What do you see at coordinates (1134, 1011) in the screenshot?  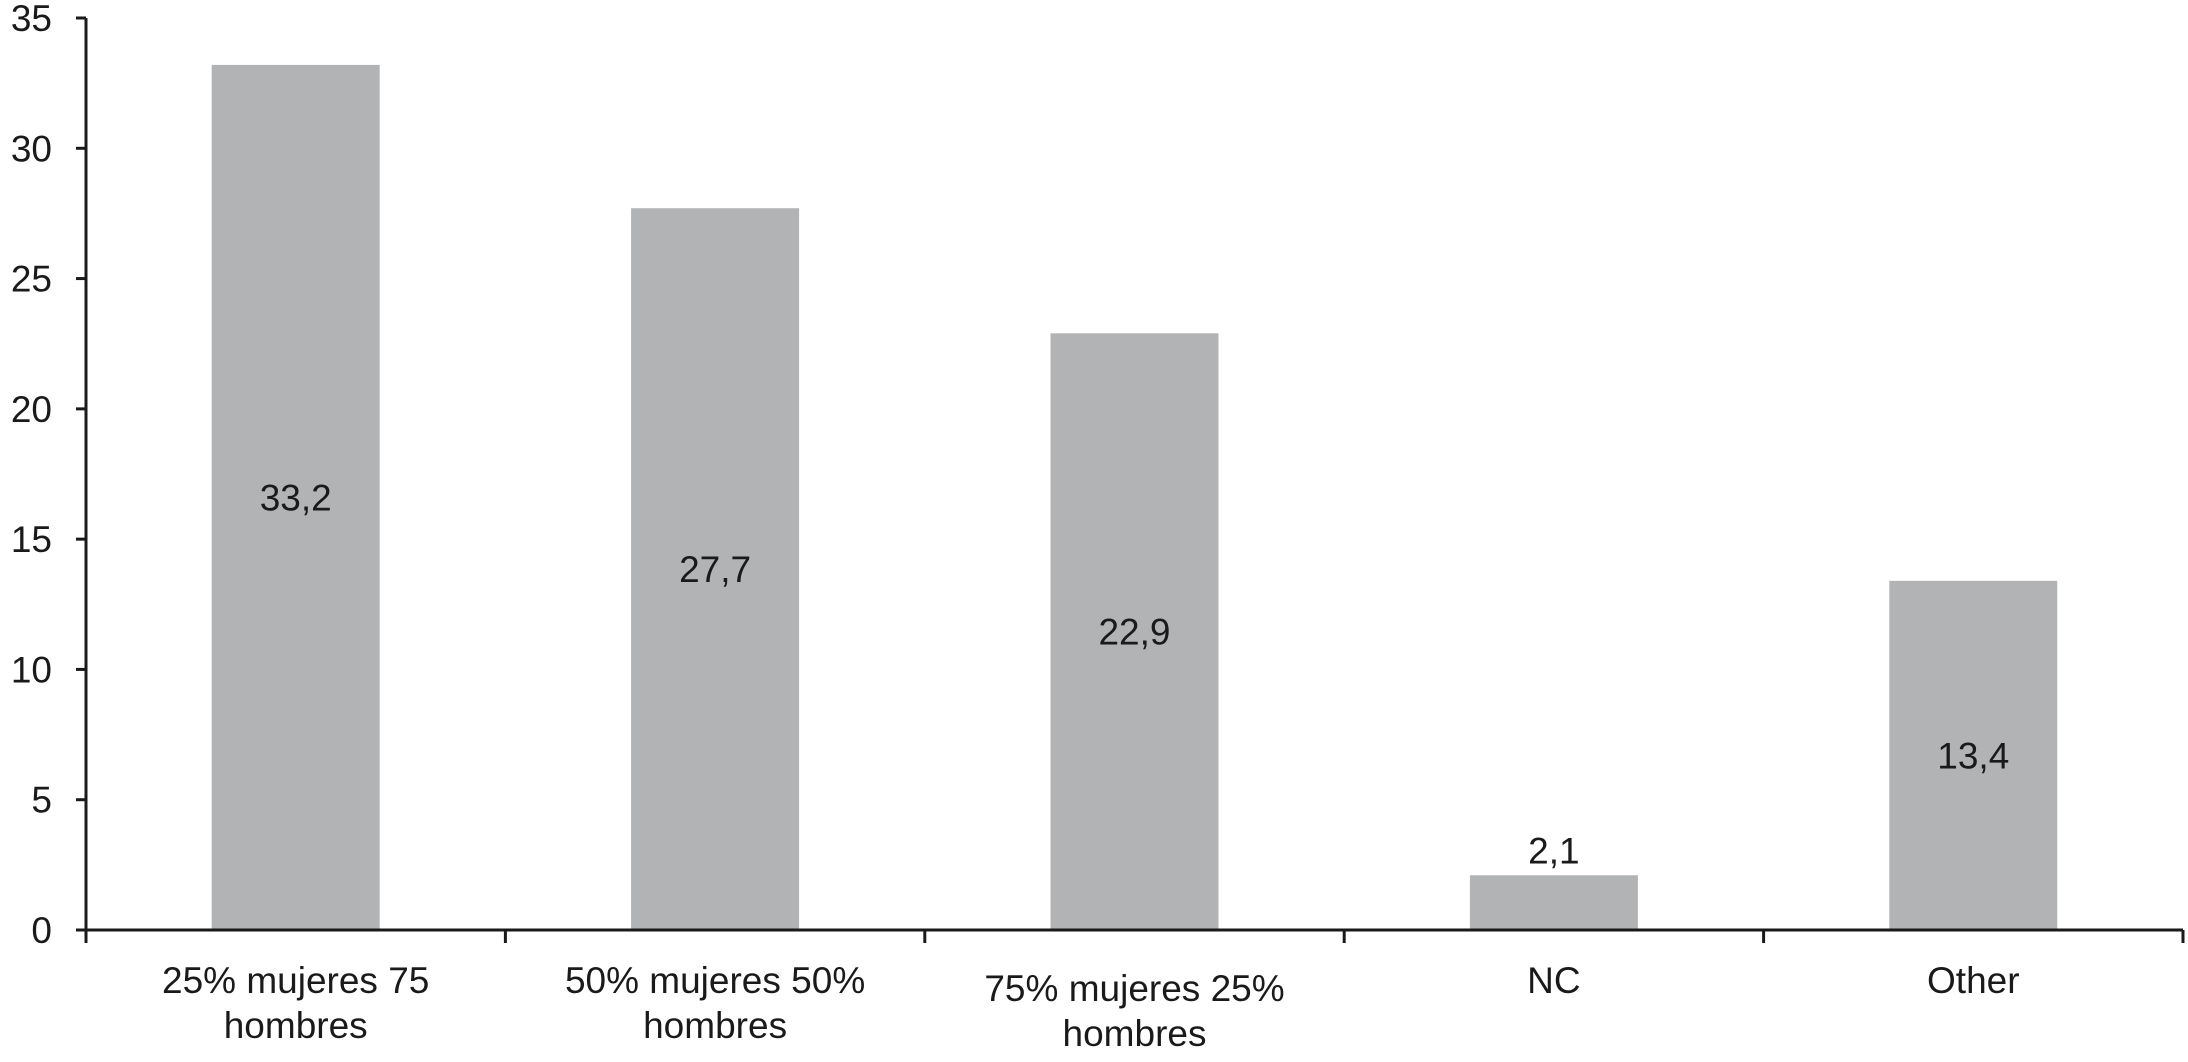 I see `x-category-label-2: 75% mujeres 25% hombres` at bounding box center [1134, 1011].